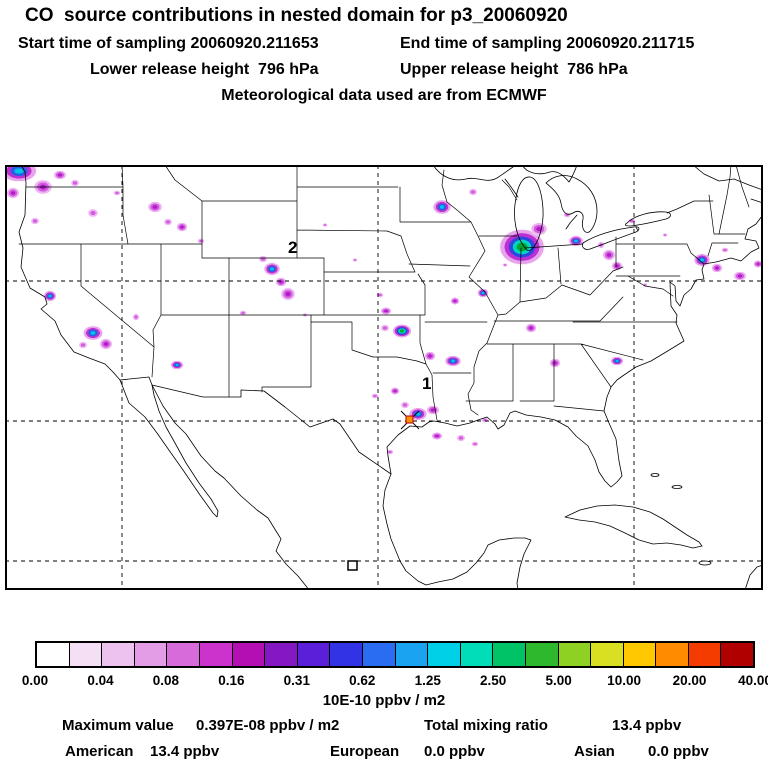 The width and height of the screenshot is (768, 768). I want to click on region-name-european: European, so click(365, 751).